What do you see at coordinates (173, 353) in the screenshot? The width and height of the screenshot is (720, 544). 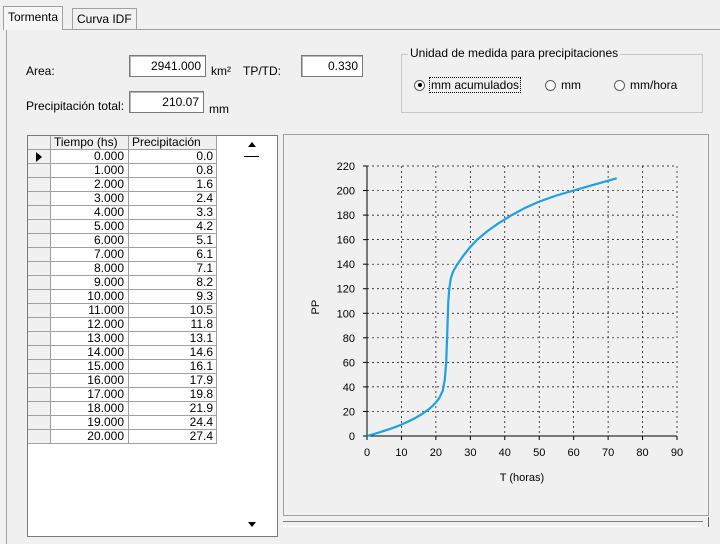 I see `cell-precipitacion: 14.6` at bounding box center [173, 353].